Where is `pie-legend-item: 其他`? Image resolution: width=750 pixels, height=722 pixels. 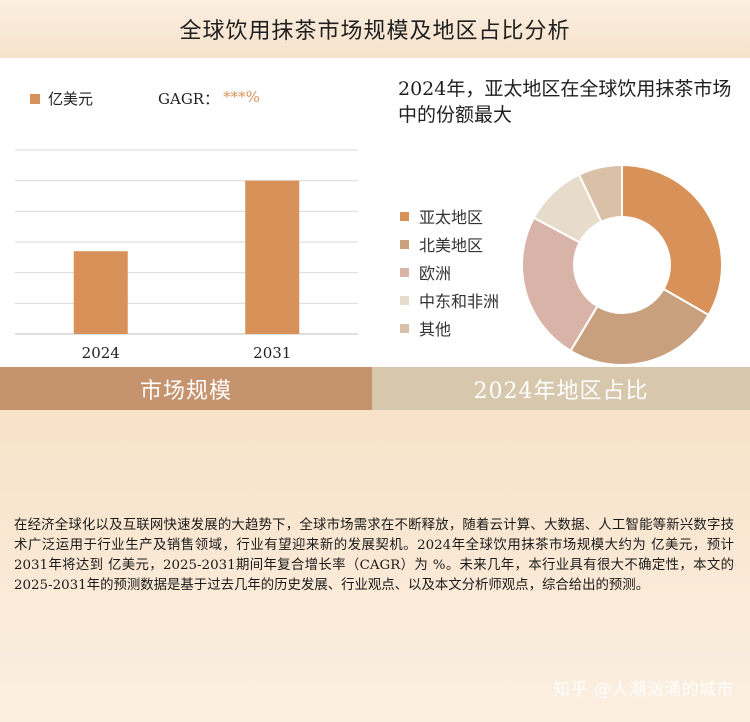 pie-legend-item: 其他 is located at coordinates (449, 328).